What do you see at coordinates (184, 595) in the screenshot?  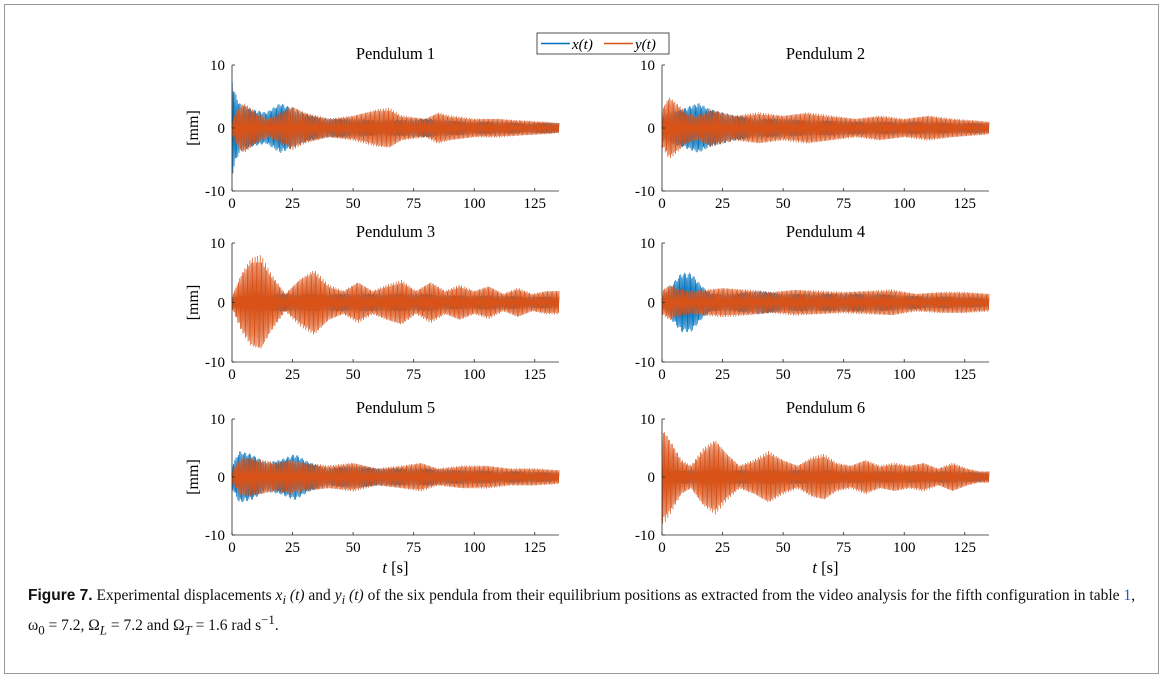 I see `caption-text-1: Experimental displacements` at bounding box center [184, 595].